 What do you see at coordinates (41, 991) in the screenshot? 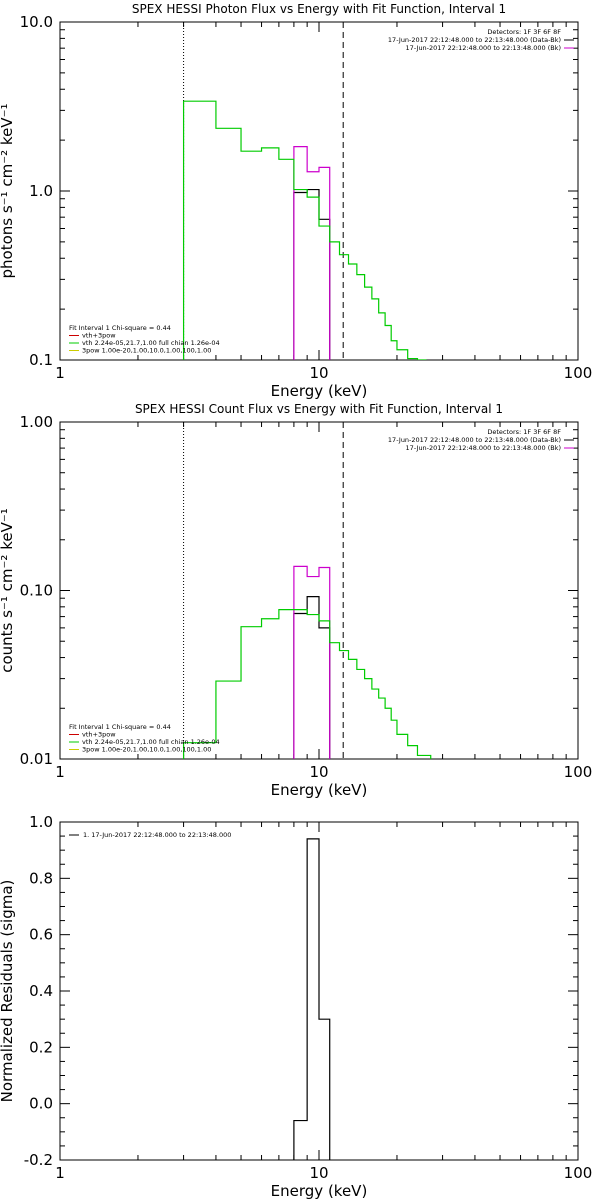
I see `y-tick-label: 0.4` at bounding box center [41, 991].